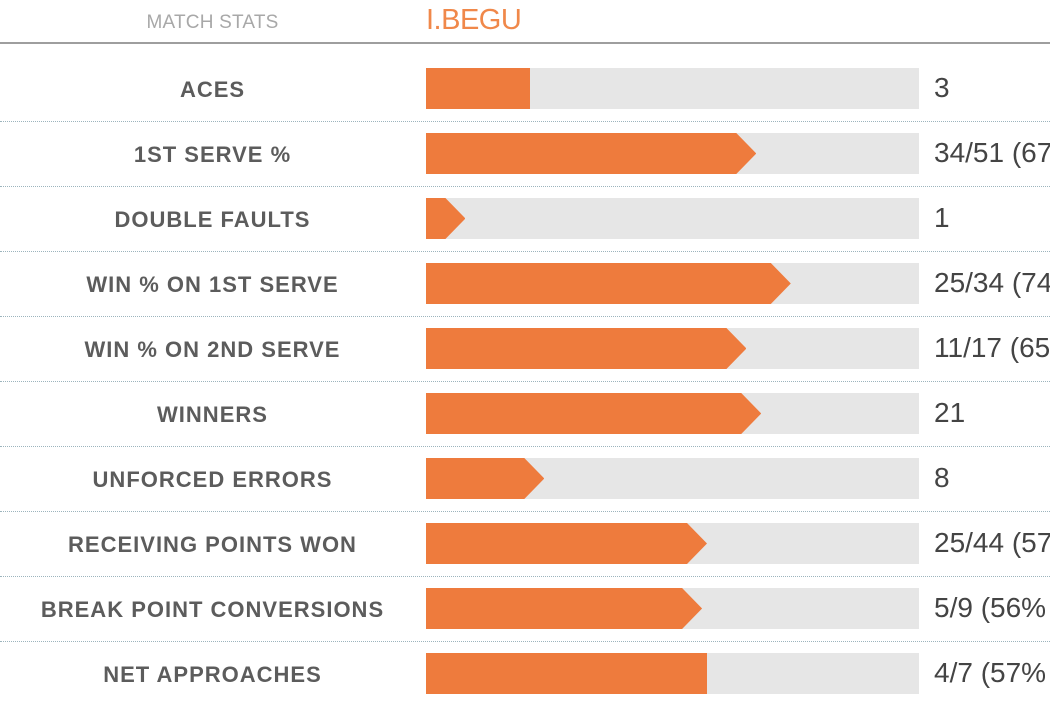  Describe the element at coordinates (212, 609) in the screenshot. I see `stat-label: BREAK POINT CONVERSIONS` at that location.